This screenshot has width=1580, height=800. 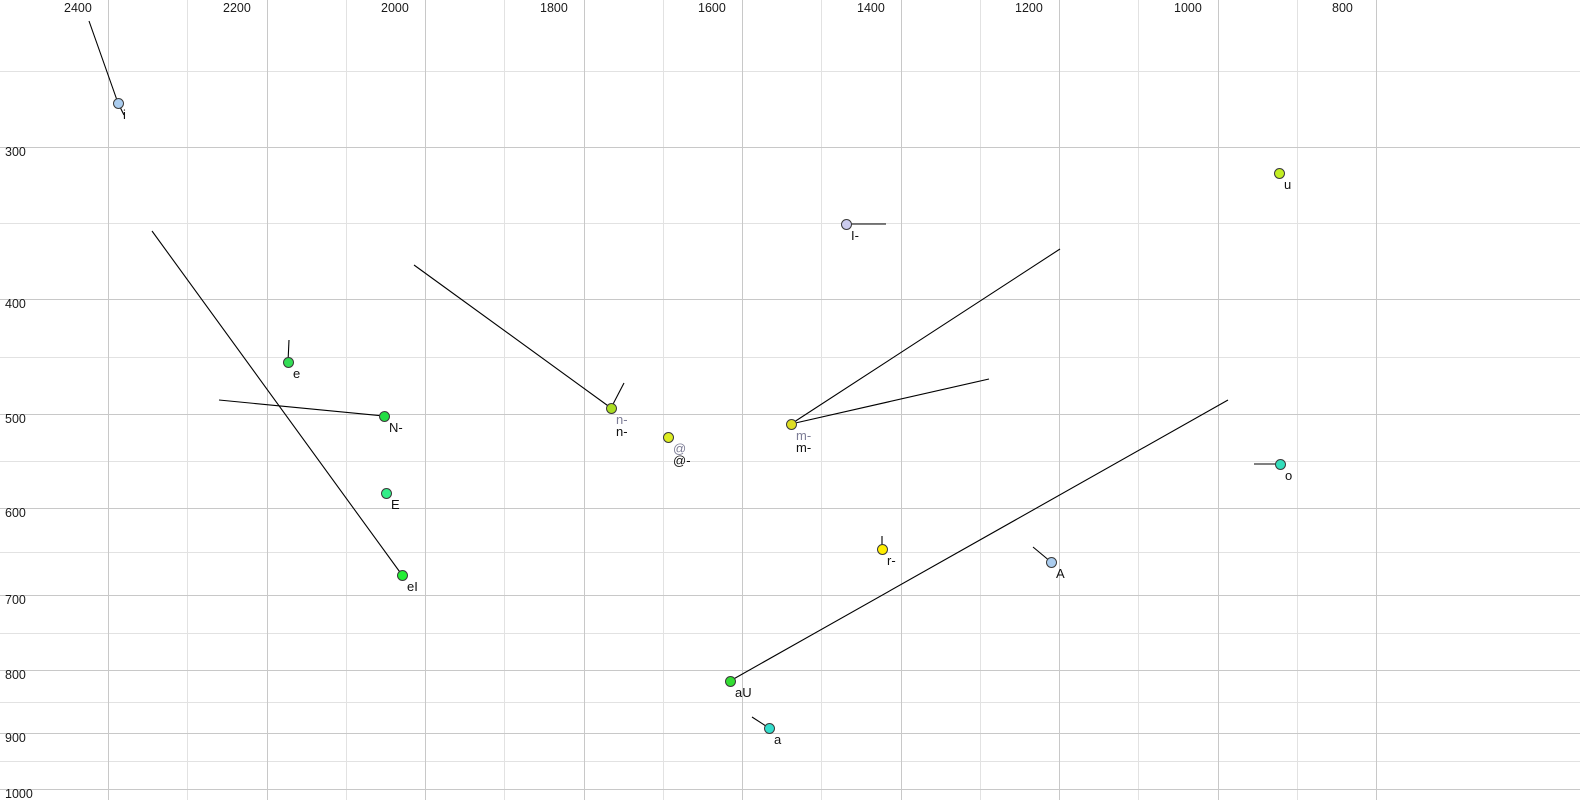 I want to click on vowel-label: @-, so click(x=682, y=460).